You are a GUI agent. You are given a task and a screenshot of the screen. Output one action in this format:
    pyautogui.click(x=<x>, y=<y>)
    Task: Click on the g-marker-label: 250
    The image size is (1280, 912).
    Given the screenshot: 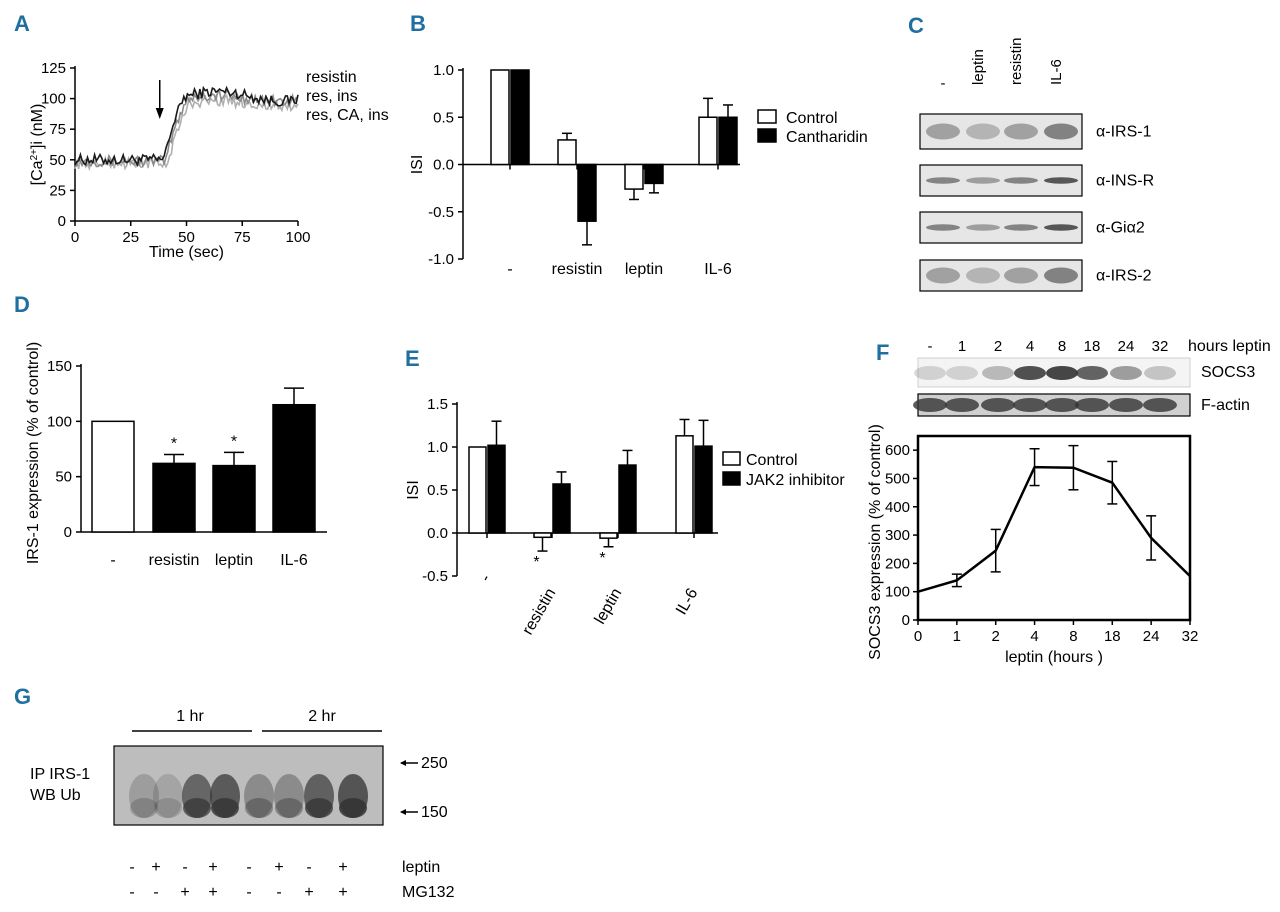 What is the action you would take?
    pyautogui.click(x=434, y=763)
    